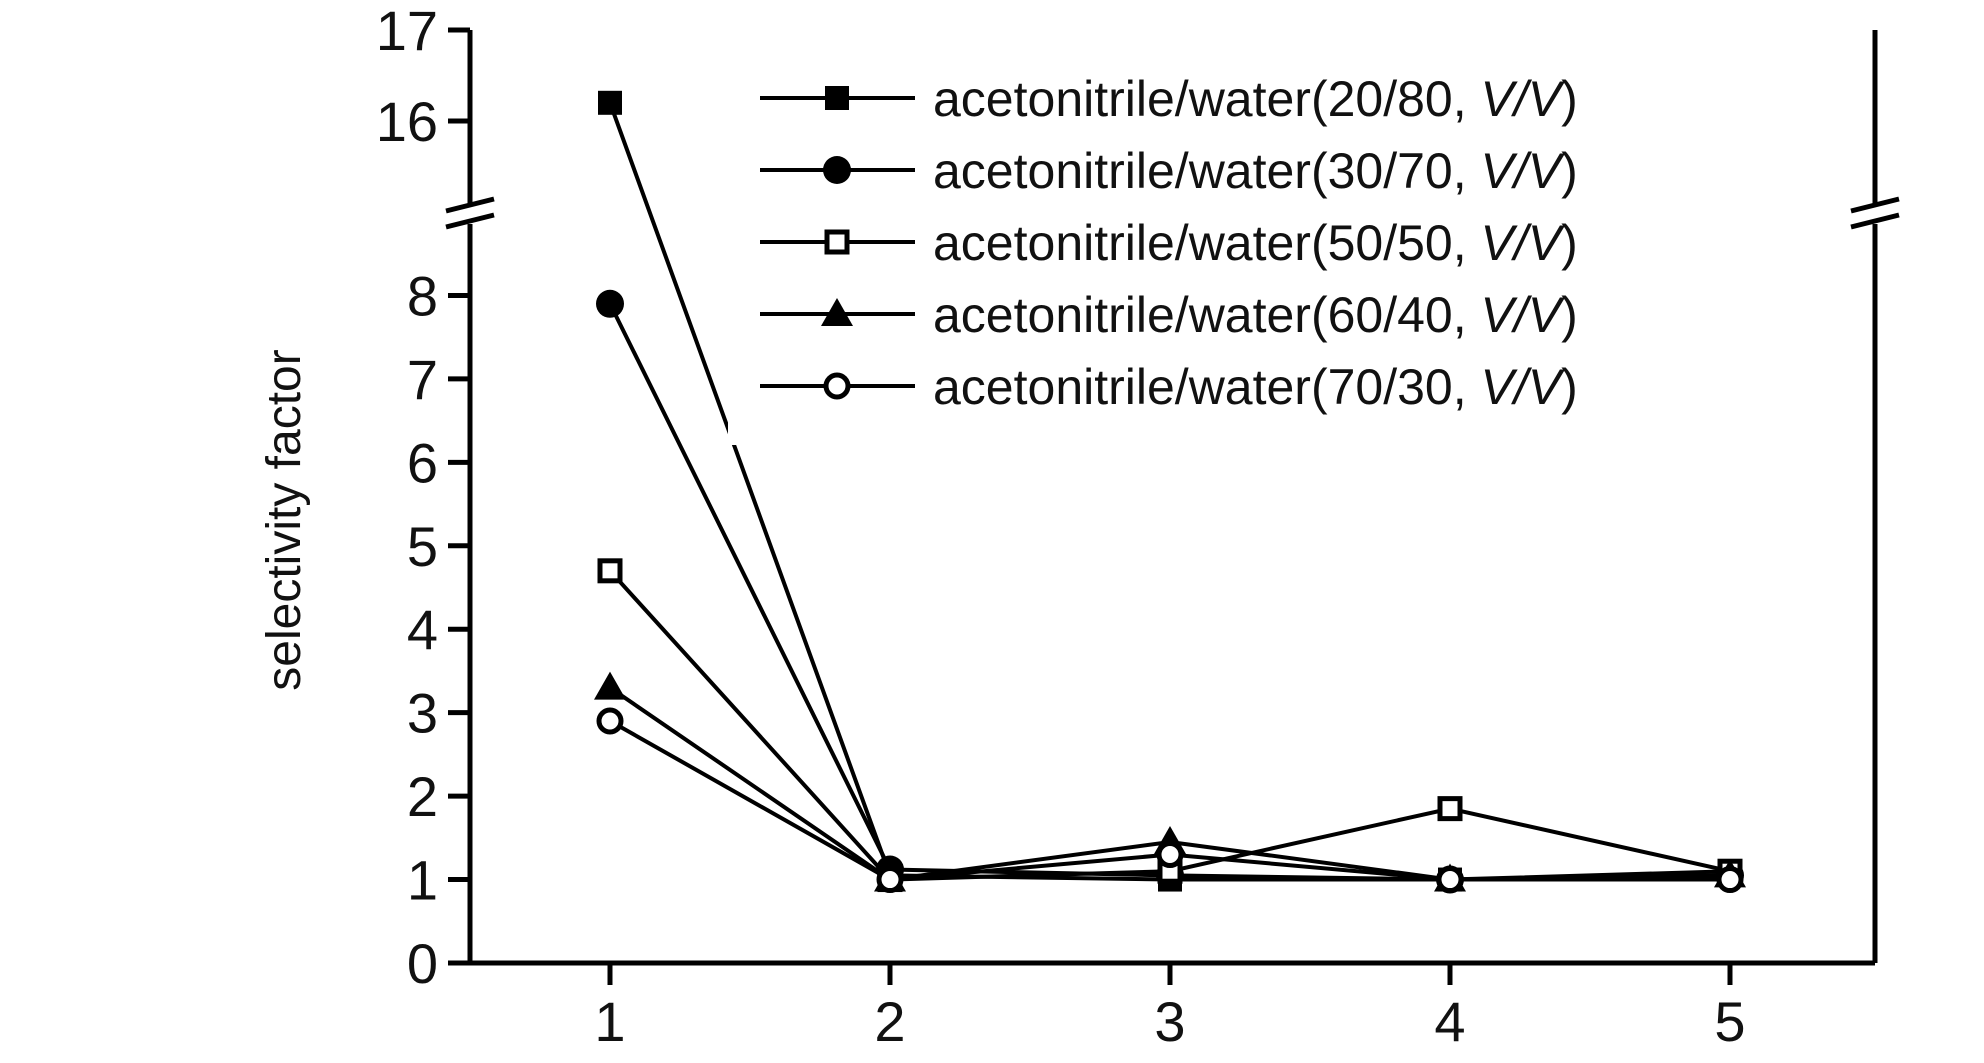 The width and height of the screenshot is (1984, 1063). What do you see at coordinates (407, 121) in the screenshot?
I see `y-tick-label: 16` at bounding box center [407, 121].